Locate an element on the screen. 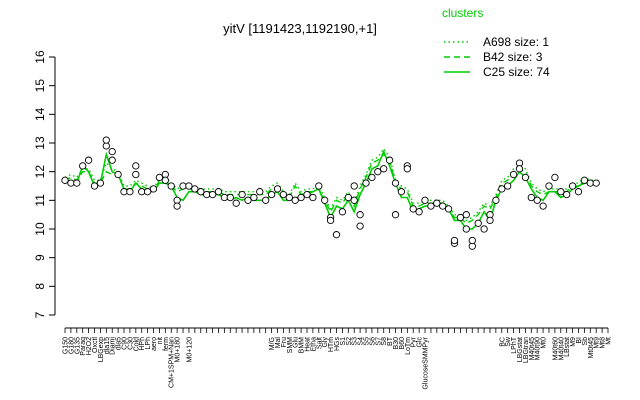 The width and height of the screenshot is (640, 400). x-tick-label: Mt9 is located at coordinates (597, 343).